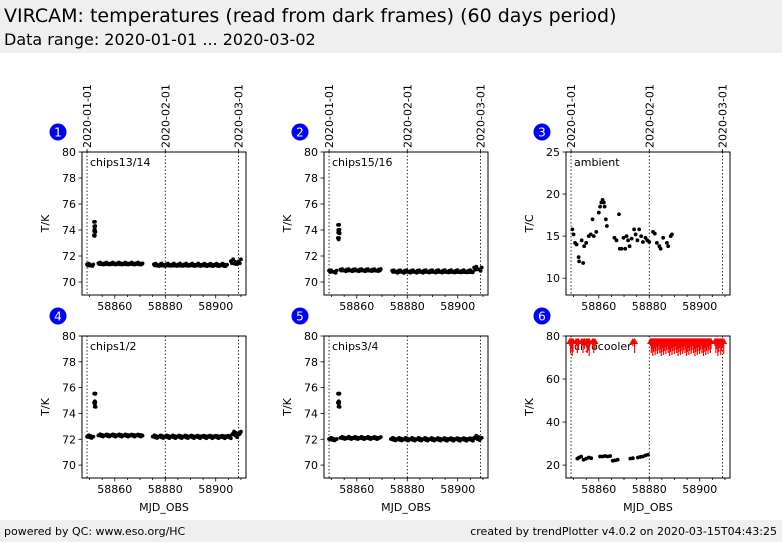 The width and height of the screenshot is (782, 542). What do you see at coordinates (553, 152) in the screenshot?
I see `y-tick-label: 25` at bounding box center [553, 152].